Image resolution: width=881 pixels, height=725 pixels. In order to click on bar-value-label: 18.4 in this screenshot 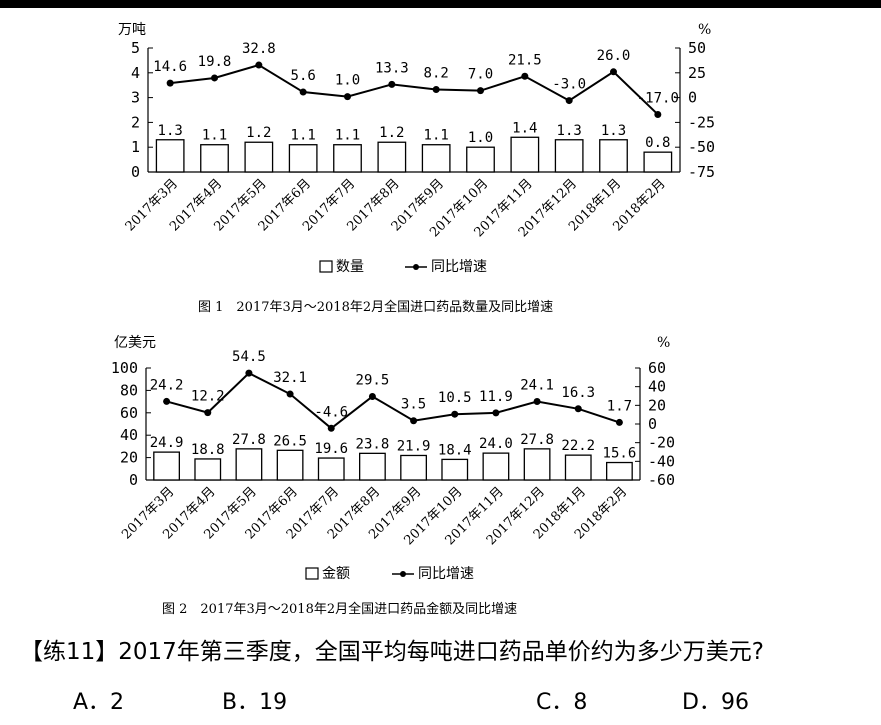, I will do `click(455, 450)`.